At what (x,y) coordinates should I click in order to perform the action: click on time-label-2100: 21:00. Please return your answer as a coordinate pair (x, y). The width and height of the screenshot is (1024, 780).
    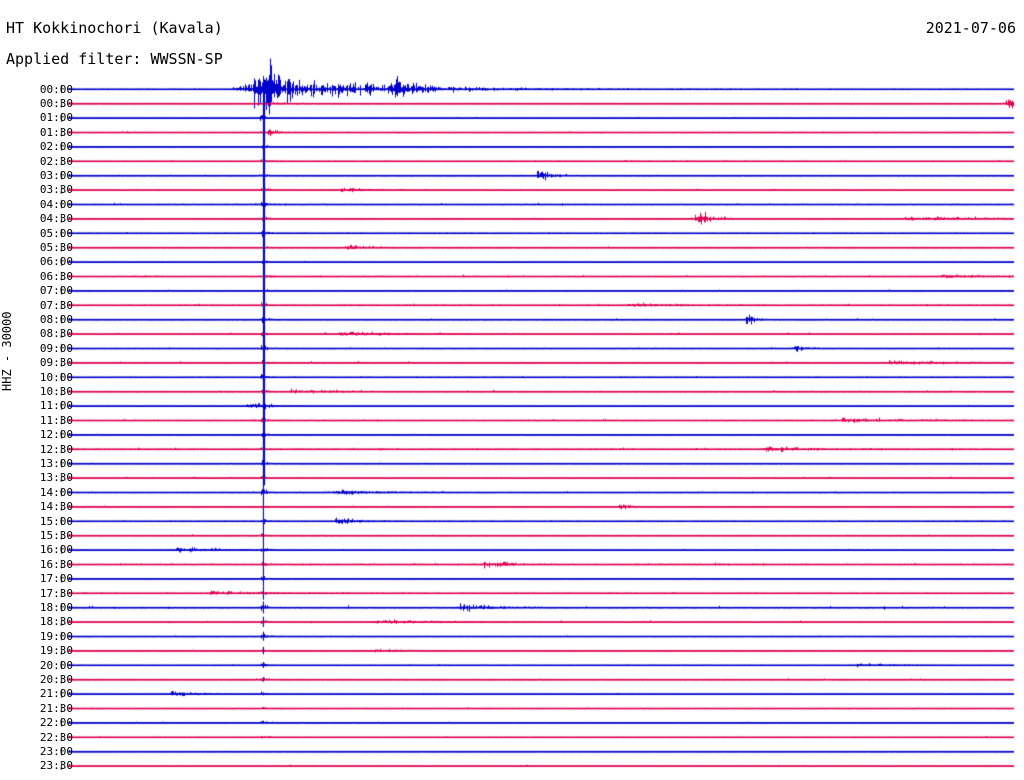
    Looking at the image, I should click on (56, 694).